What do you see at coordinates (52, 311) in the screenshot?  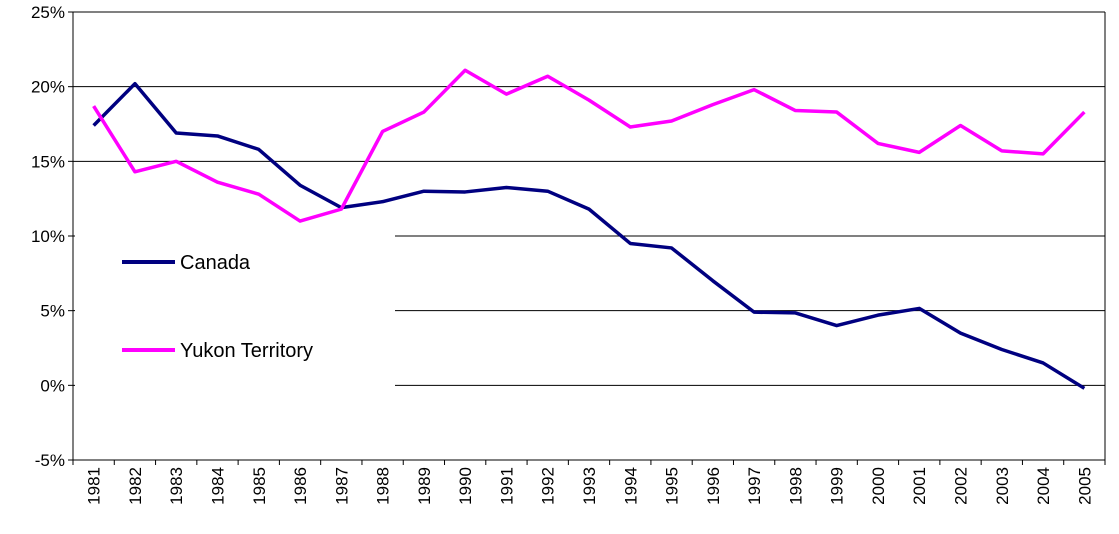 I see `y-tick-label: 5%` at bounding box center [52, 311].